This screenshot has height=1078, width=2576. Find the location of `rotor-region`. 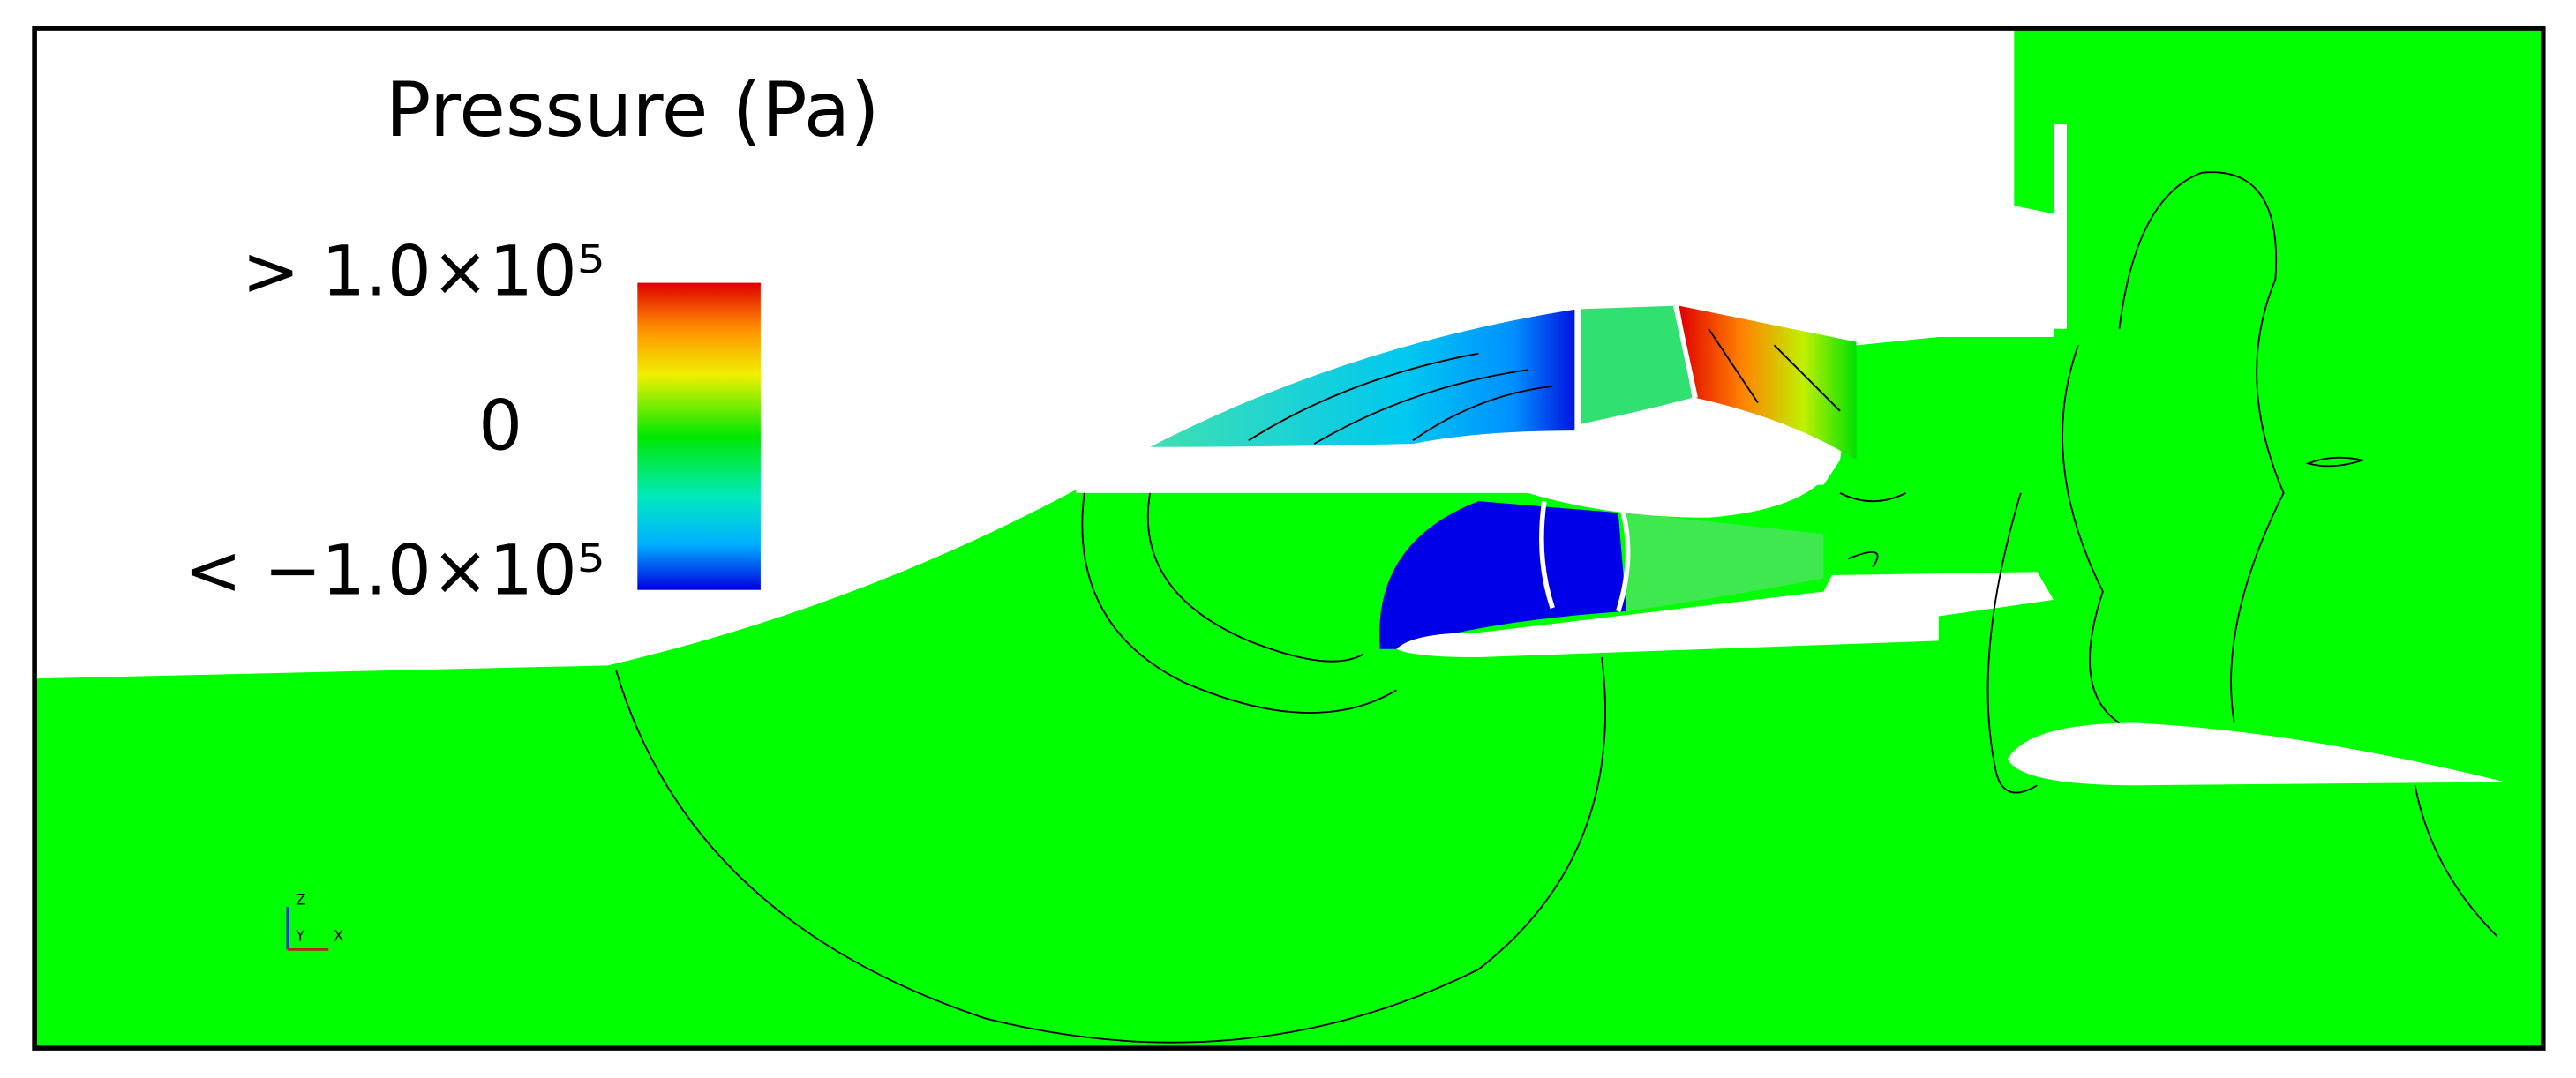

rotor-region is located at coordinates (1768, 382).